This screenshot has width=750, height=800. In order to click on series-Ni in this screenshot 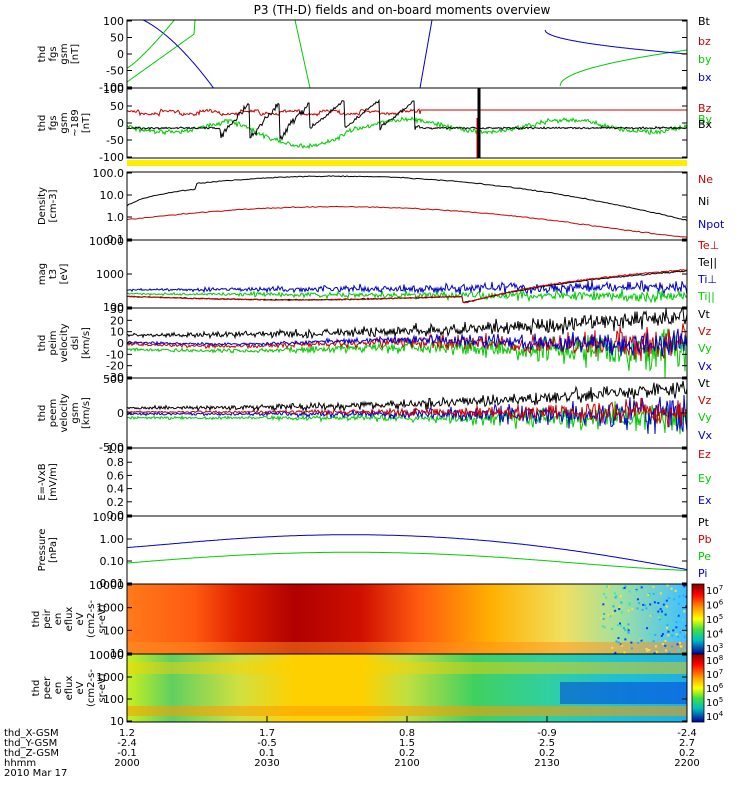, I will do `click(407, 198)`.